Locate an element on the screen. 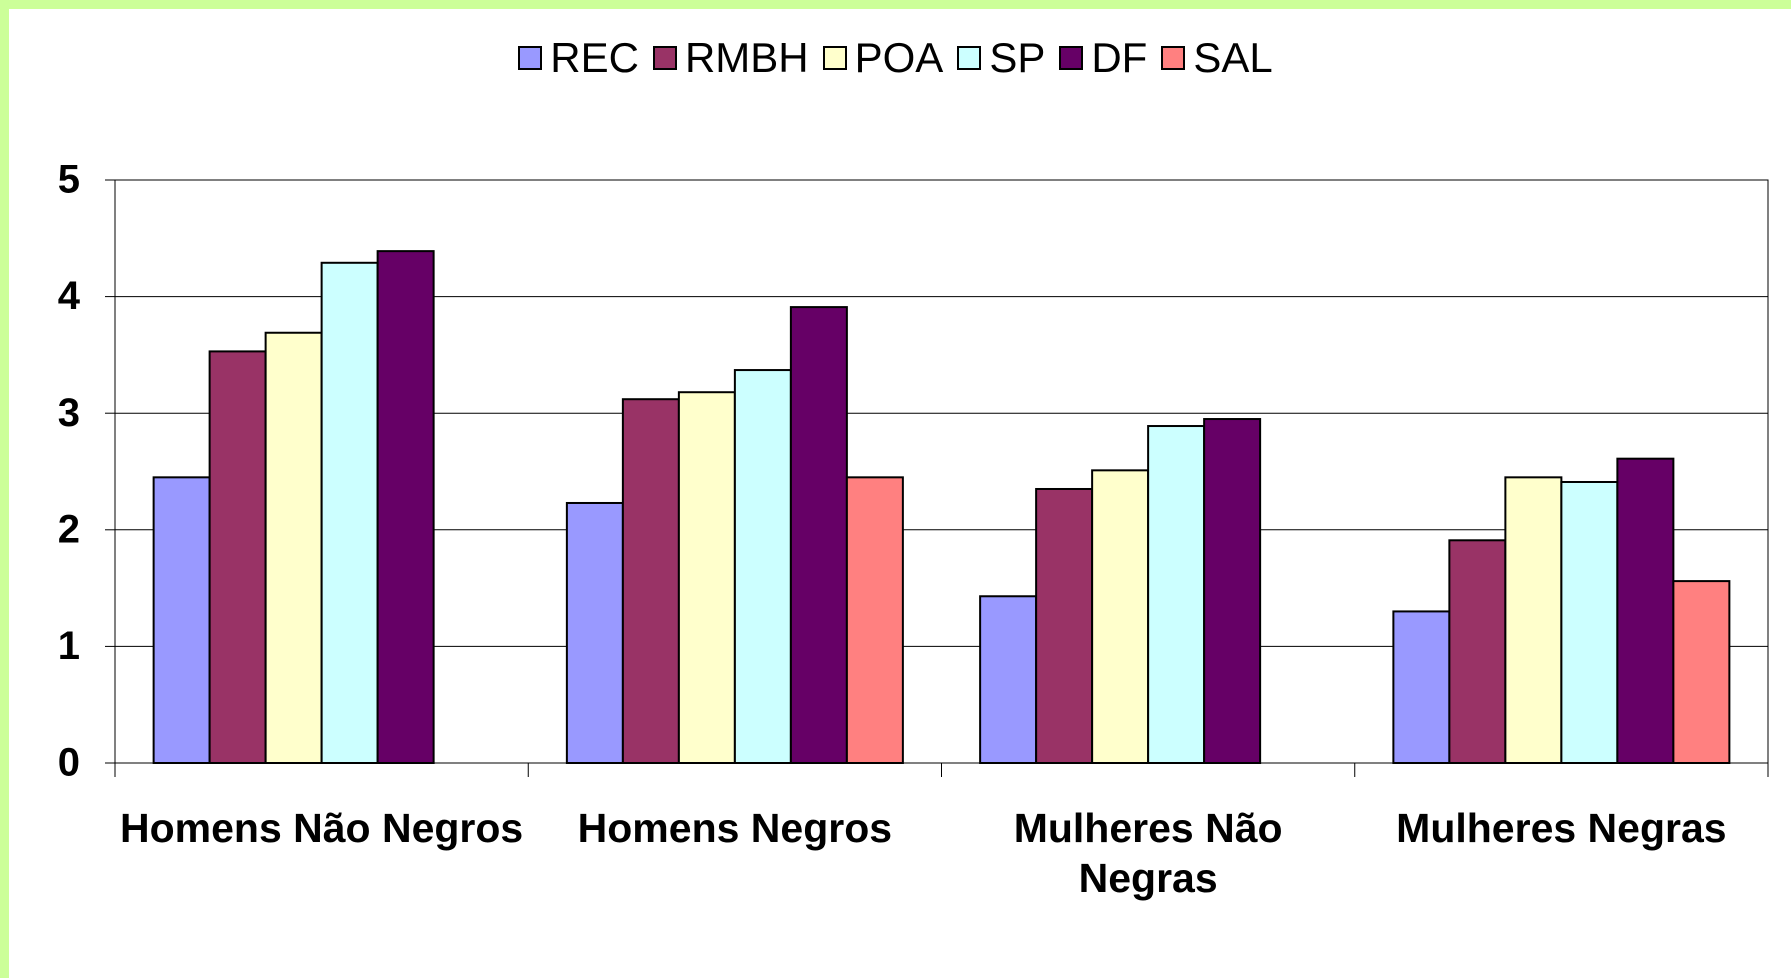  legend-item: SAL is located at coordinates (1217, 58).